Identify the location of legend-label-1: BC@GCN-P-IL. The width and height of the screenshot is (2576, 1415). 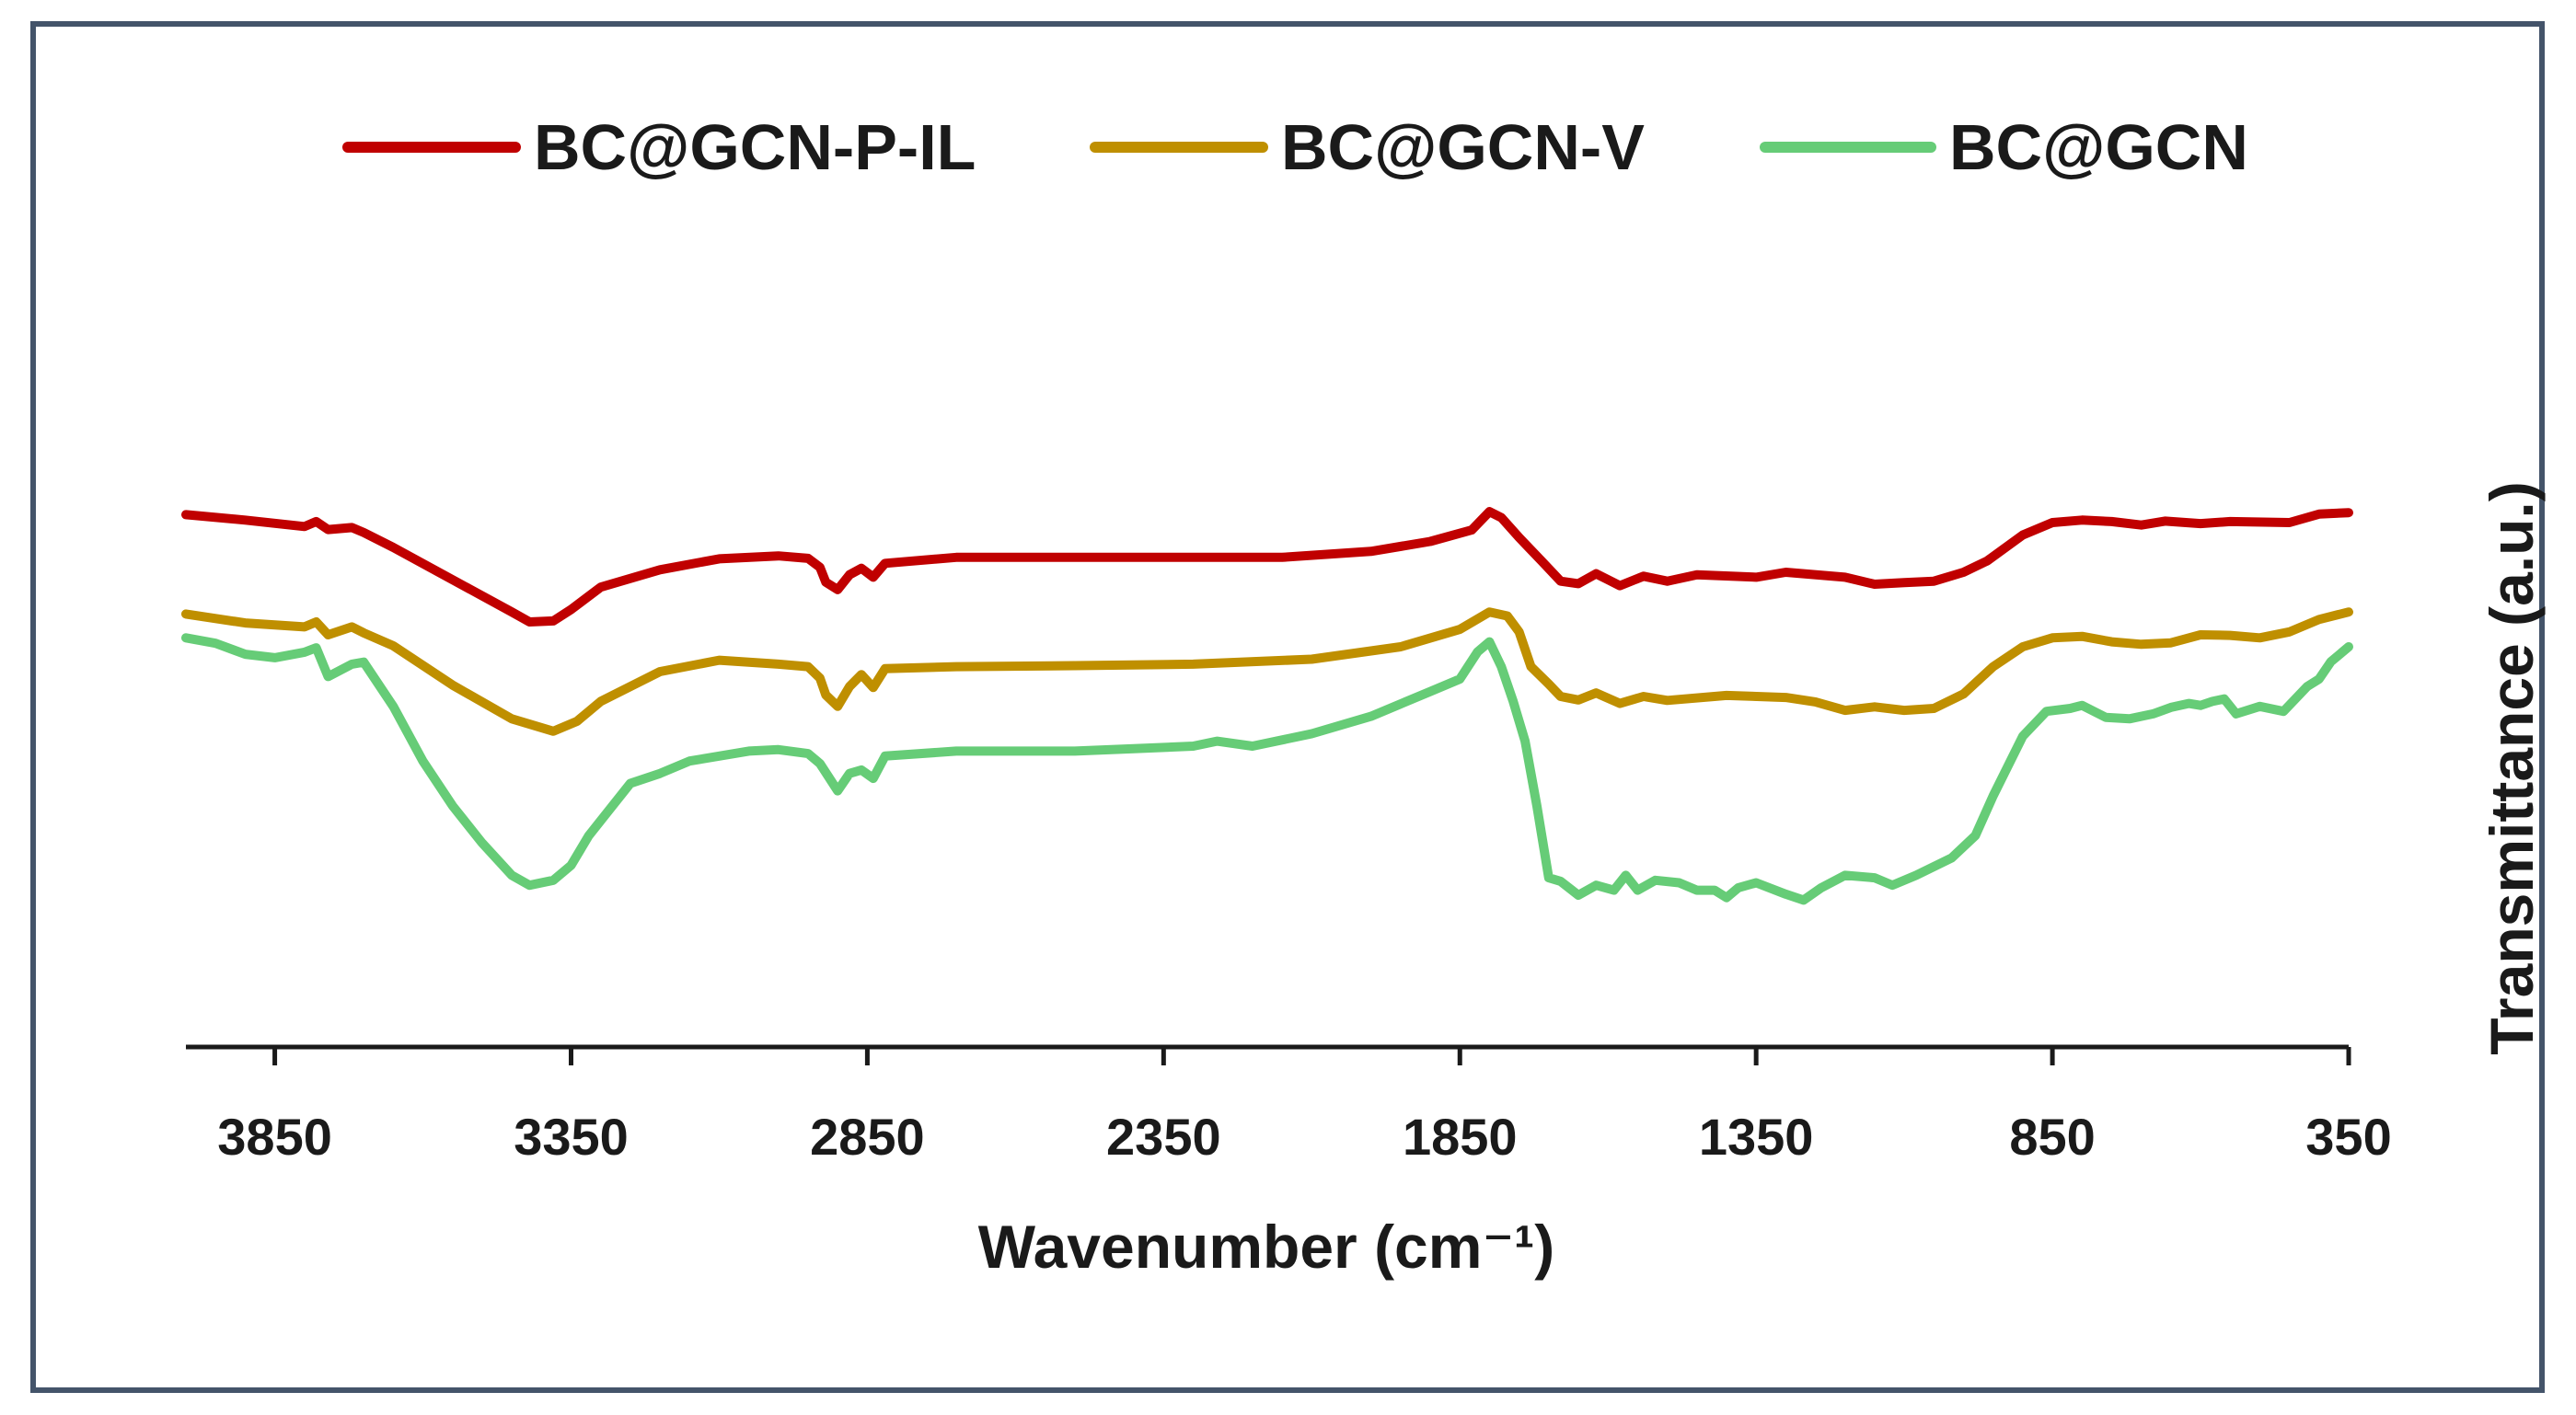
(755, 147).